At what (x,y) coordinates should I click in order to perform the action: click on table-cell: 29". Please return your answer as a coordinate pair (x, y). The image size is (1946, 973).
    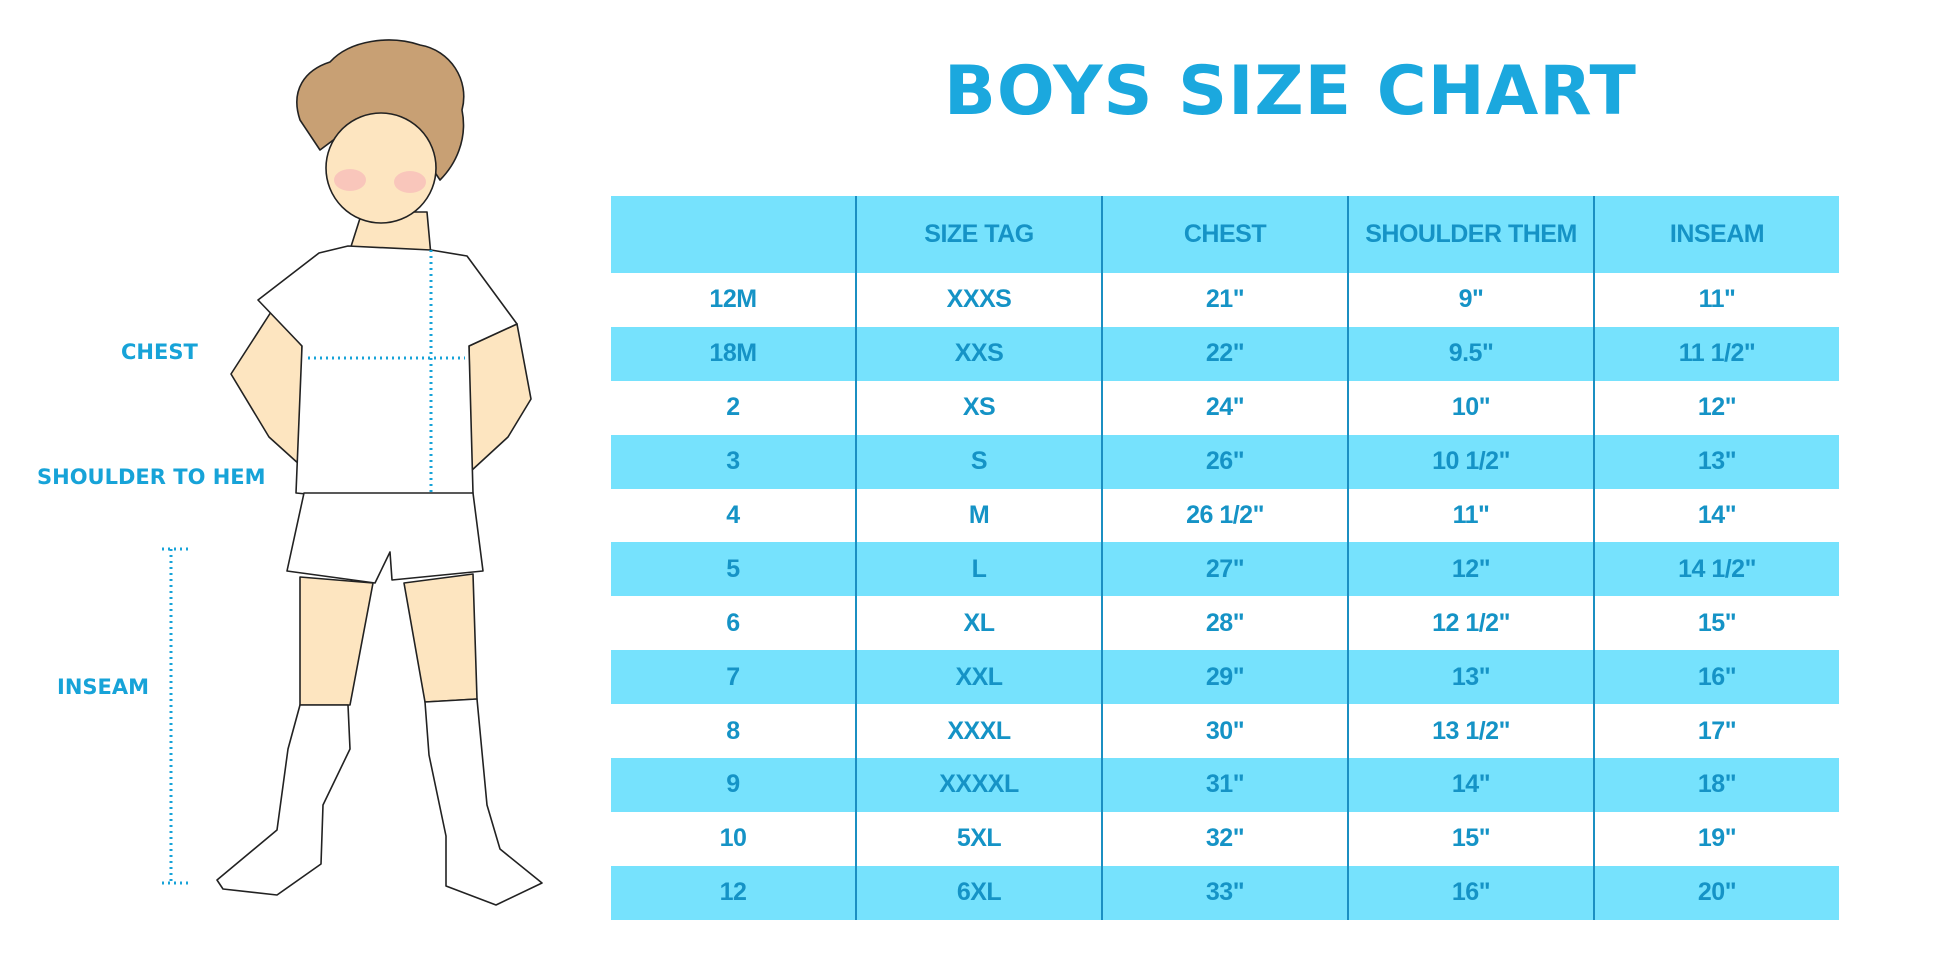
    Looking at the image, I should click on (1224, 677).